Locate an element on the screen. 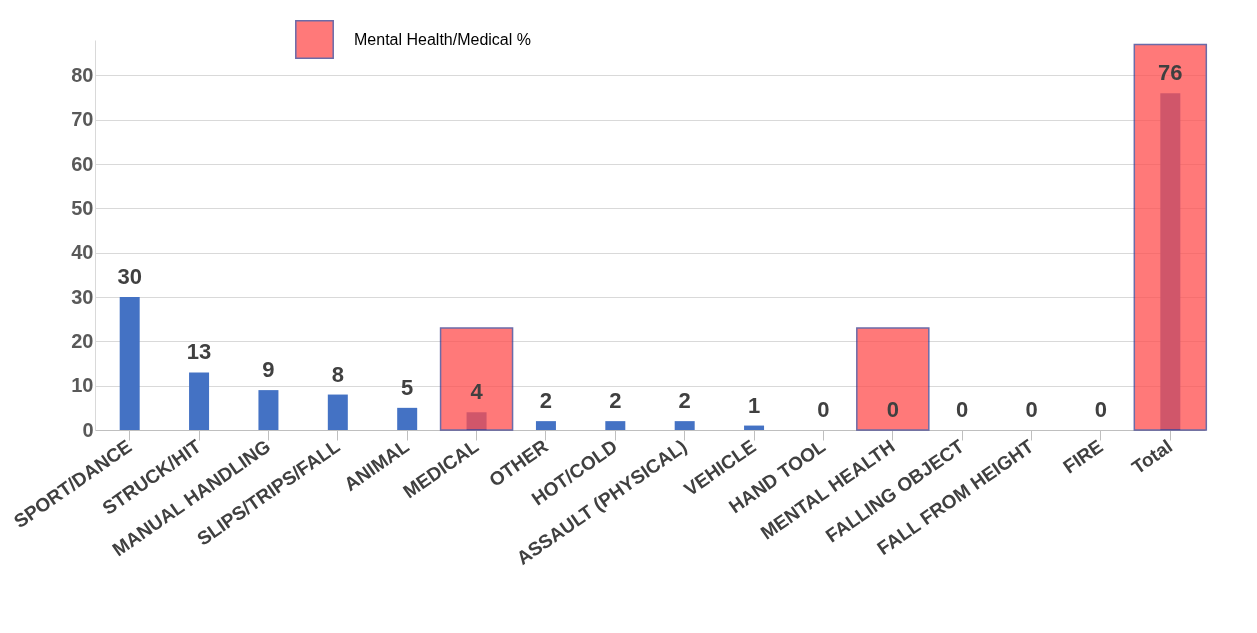 This screenshot has width=1257, height=633. data-label: 5 is located at coordinates (407, 387).